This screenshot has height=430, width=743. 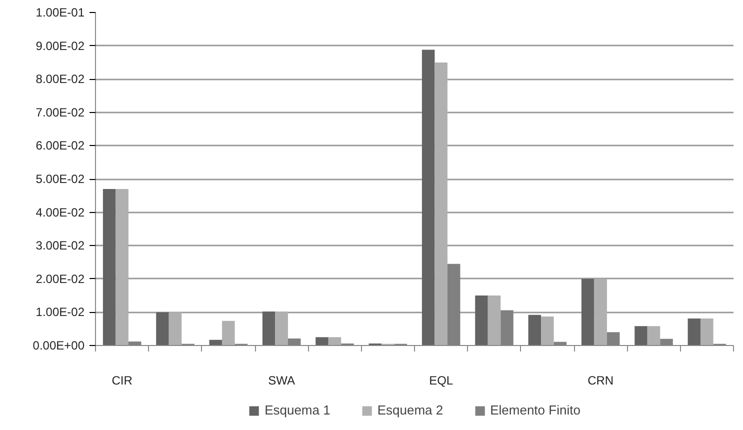 What do you see at coordinates (60, 179) in the screenshot?
I see `y-tick-label: 5.00E-02` at bounding box center [60, 179].